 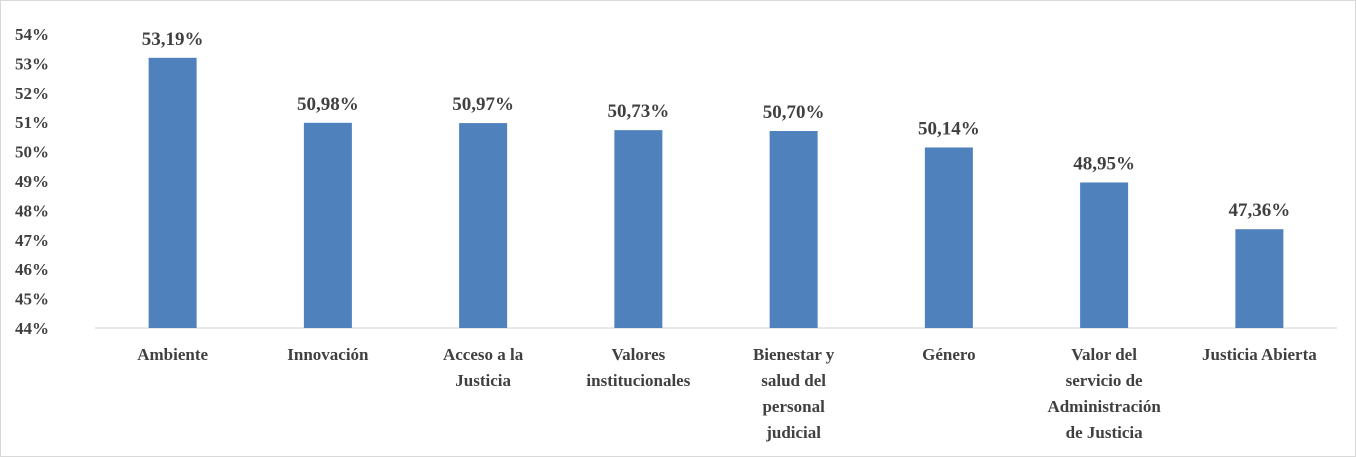 What do you see at coordinates (328, 104) in the screenshot?
I see `data-label: 50,98%` at bounding box center [328, 104].